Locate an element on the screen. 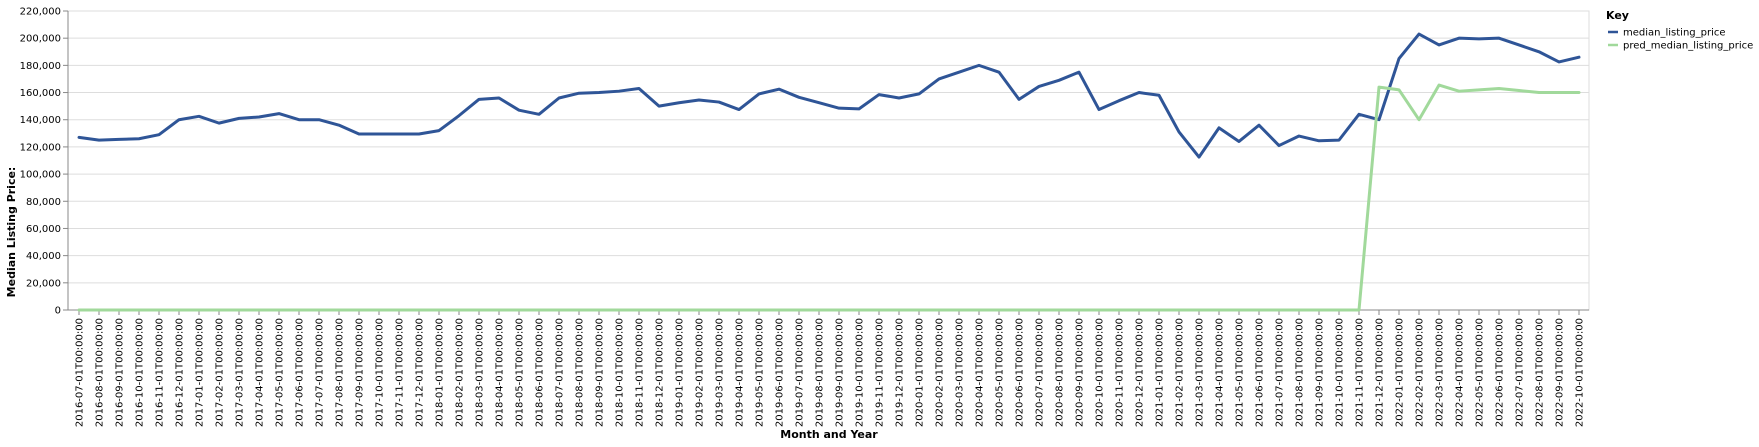 The height and width of the screenshot is (447, 1759). x-tick-label: 2017-11-01T00:00:00 is located at coordinates (400, 372).